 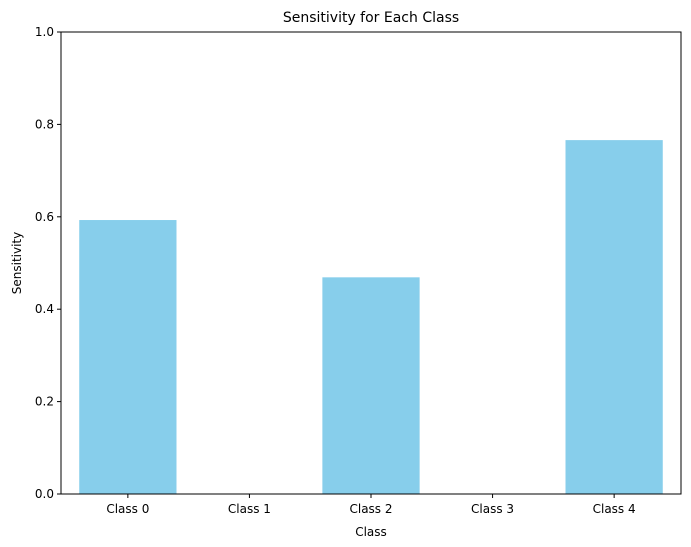 I want to click on y-axis-ticks: 0.0 0.2 0.4 0.6 0.8 1.0, so click(x=48, y=263).